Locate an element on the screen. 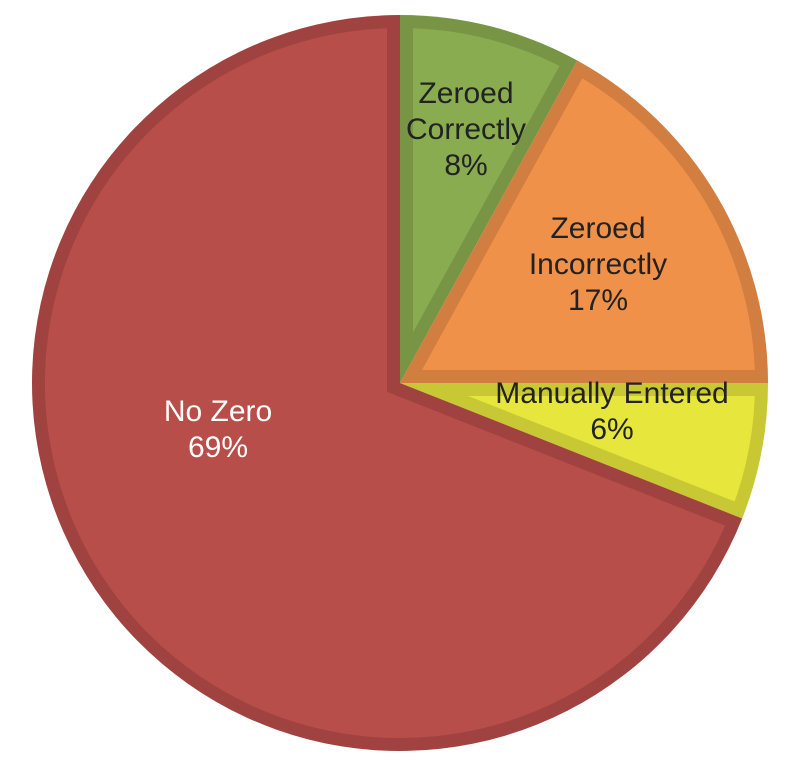 The height and width of the screenshot is (769, 800). value-label: 8% is located at coordinates (466, 165).